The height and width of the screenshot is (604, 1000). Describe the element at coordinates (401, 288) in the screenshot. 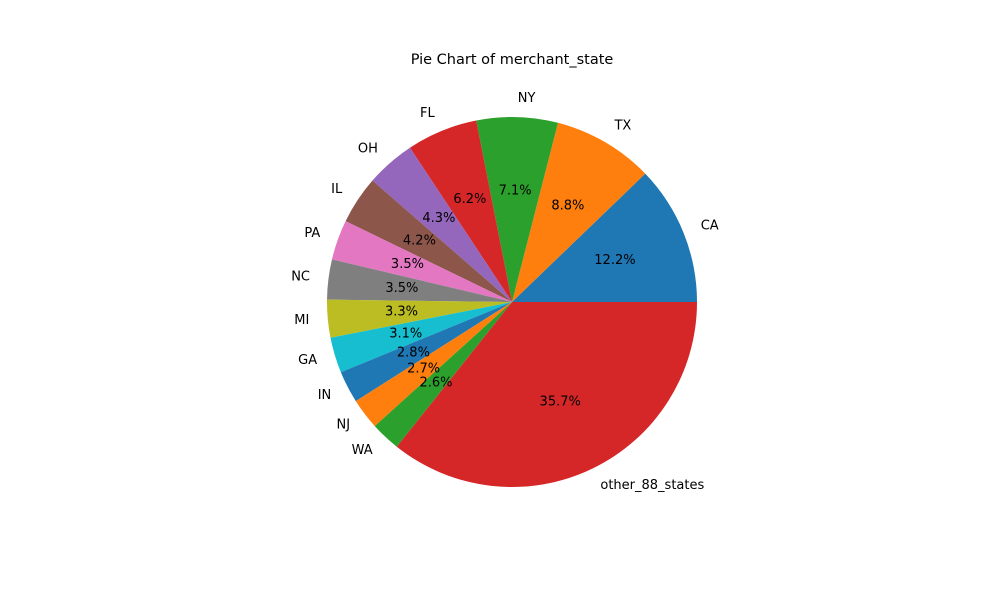

I see `percent-label-nc: 3.5%` at that location.